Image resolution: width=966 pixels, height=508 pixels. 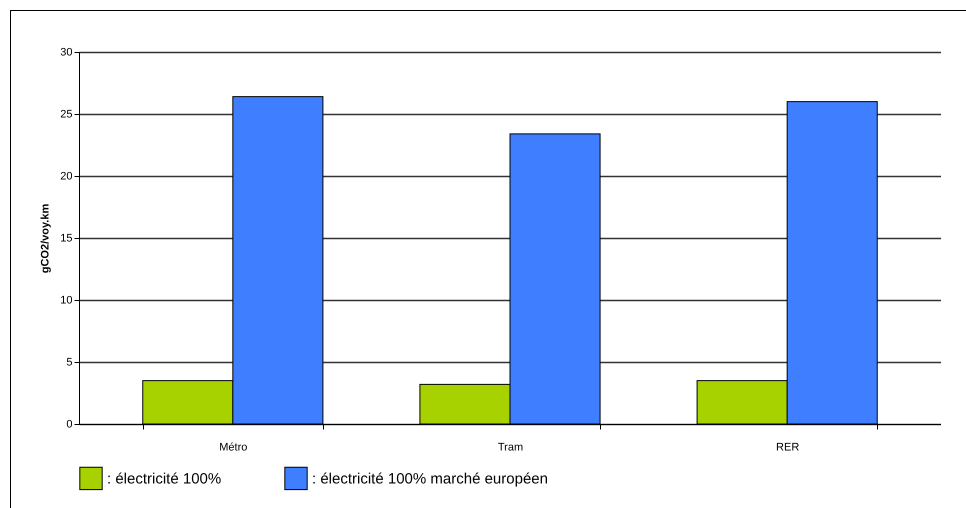 What do you see at coordinates (788, 448) in the screenshot?
I see `x-tick-label: RER` at bounding box center [788, 448].